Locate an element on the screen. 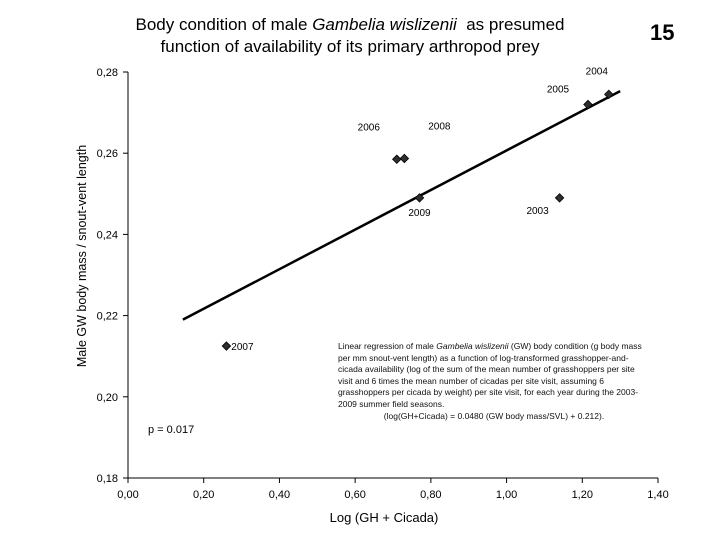 Image resolution: width=720 pixels, height=540 pixels. data-point-2009 is located at coordinates (419, 198).